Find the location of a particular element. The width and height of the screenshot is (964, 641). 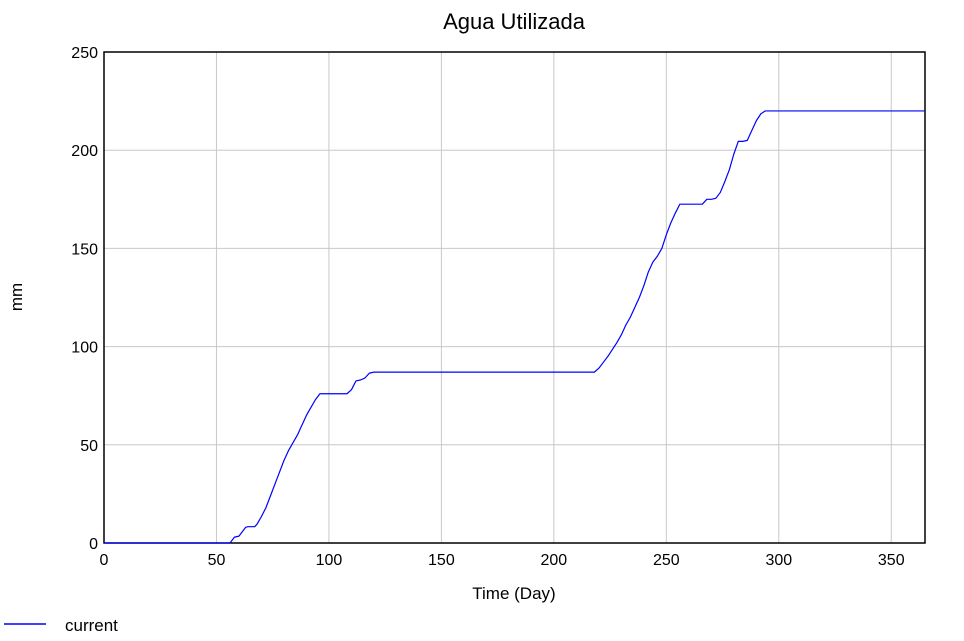

x-tick-label: 100 is located at coordinates (329, 560).